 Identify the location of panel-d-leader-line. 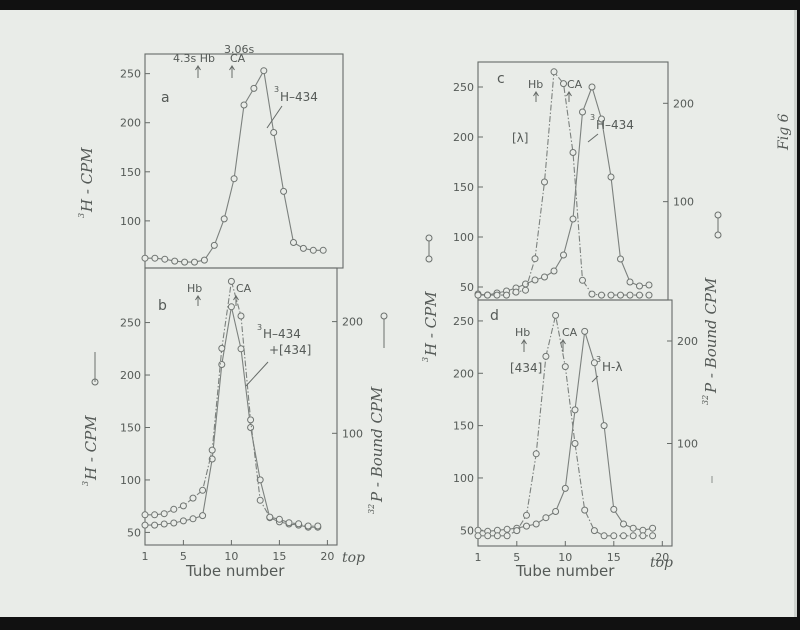
(595, 379).